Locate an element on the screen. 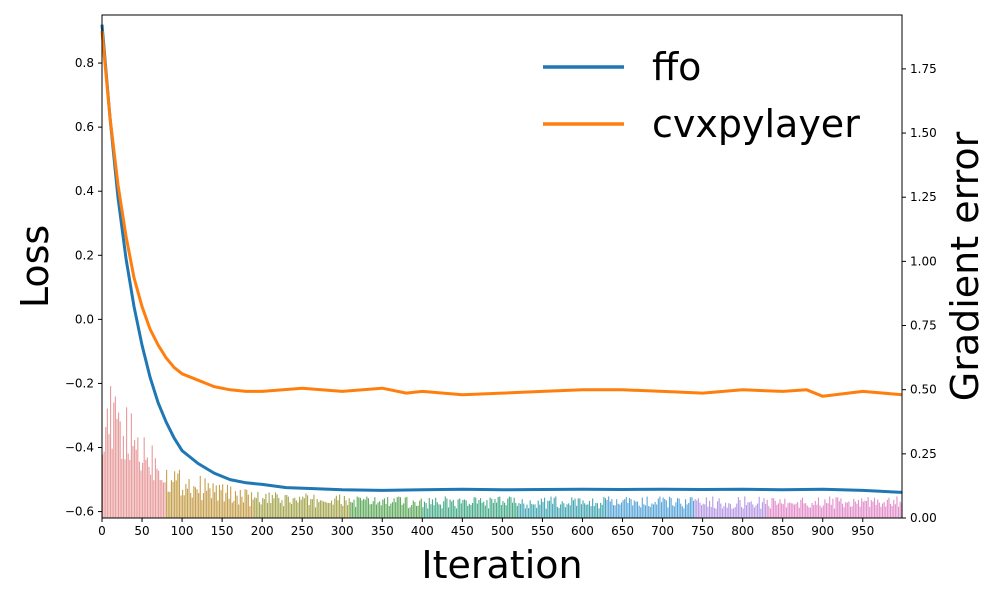 Image resolution: width=1000 pixels, height=600 pixels. x-axis-label: Iteration is located at coordinates (501, 565).